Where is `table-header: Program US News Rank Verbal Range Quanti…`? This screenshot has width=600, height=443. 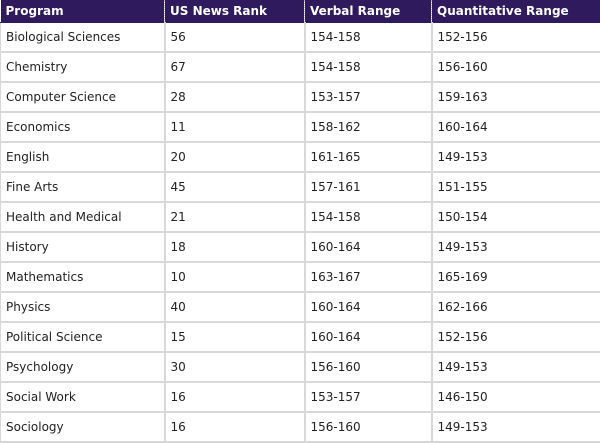 table-header: Program US News Rank Verbal Range Quanti… is located at coordinates (300, 11).